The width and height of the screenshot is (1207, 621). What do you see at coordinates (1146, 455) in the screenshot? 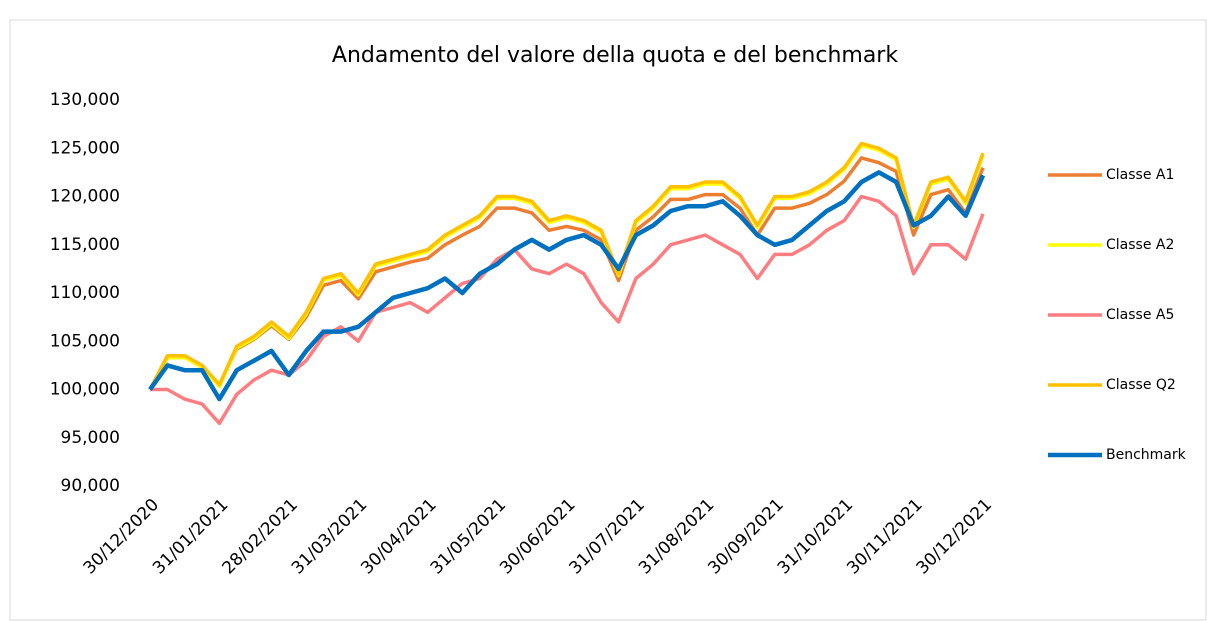
I see `legend-label: Benchmark` at bounding box center [1146, 455].